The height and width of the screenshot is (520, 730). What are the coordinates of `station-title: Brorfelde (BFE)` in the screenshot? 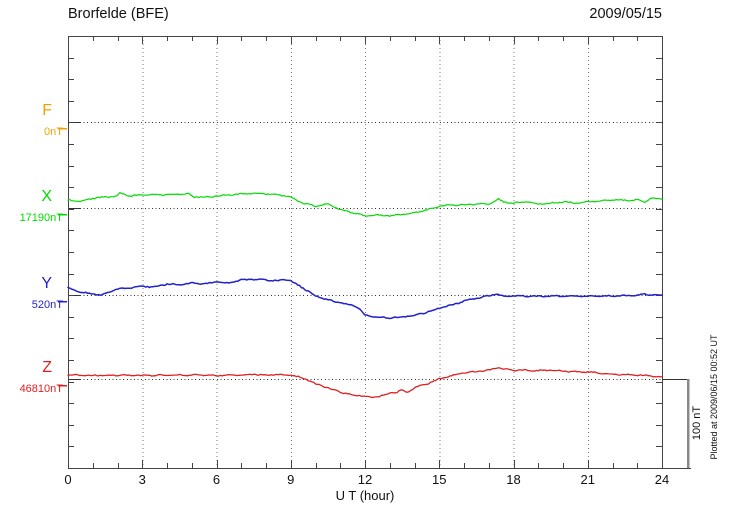 It's located at (118, 14).